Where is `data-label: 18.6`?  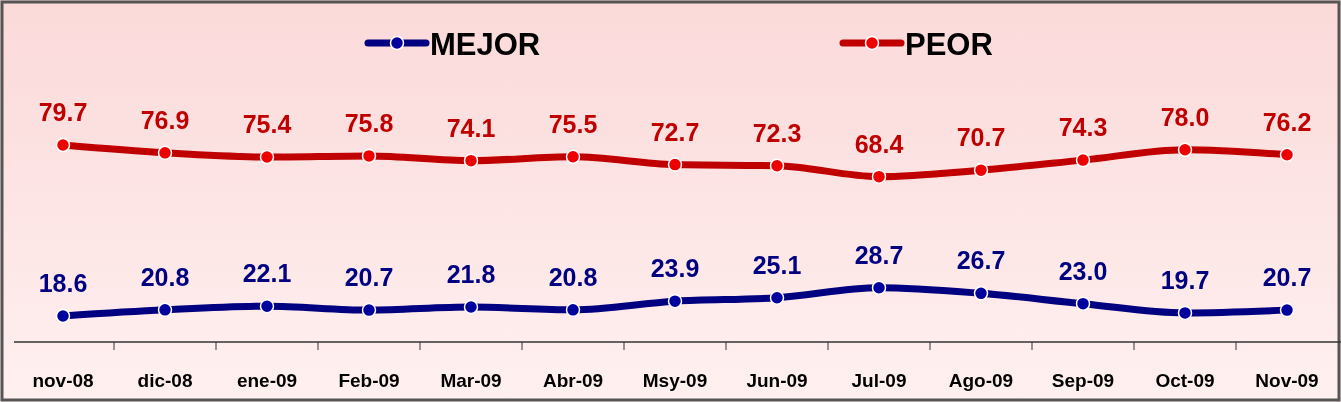 data-label: 18.6 is located at coordinates (63, 283).